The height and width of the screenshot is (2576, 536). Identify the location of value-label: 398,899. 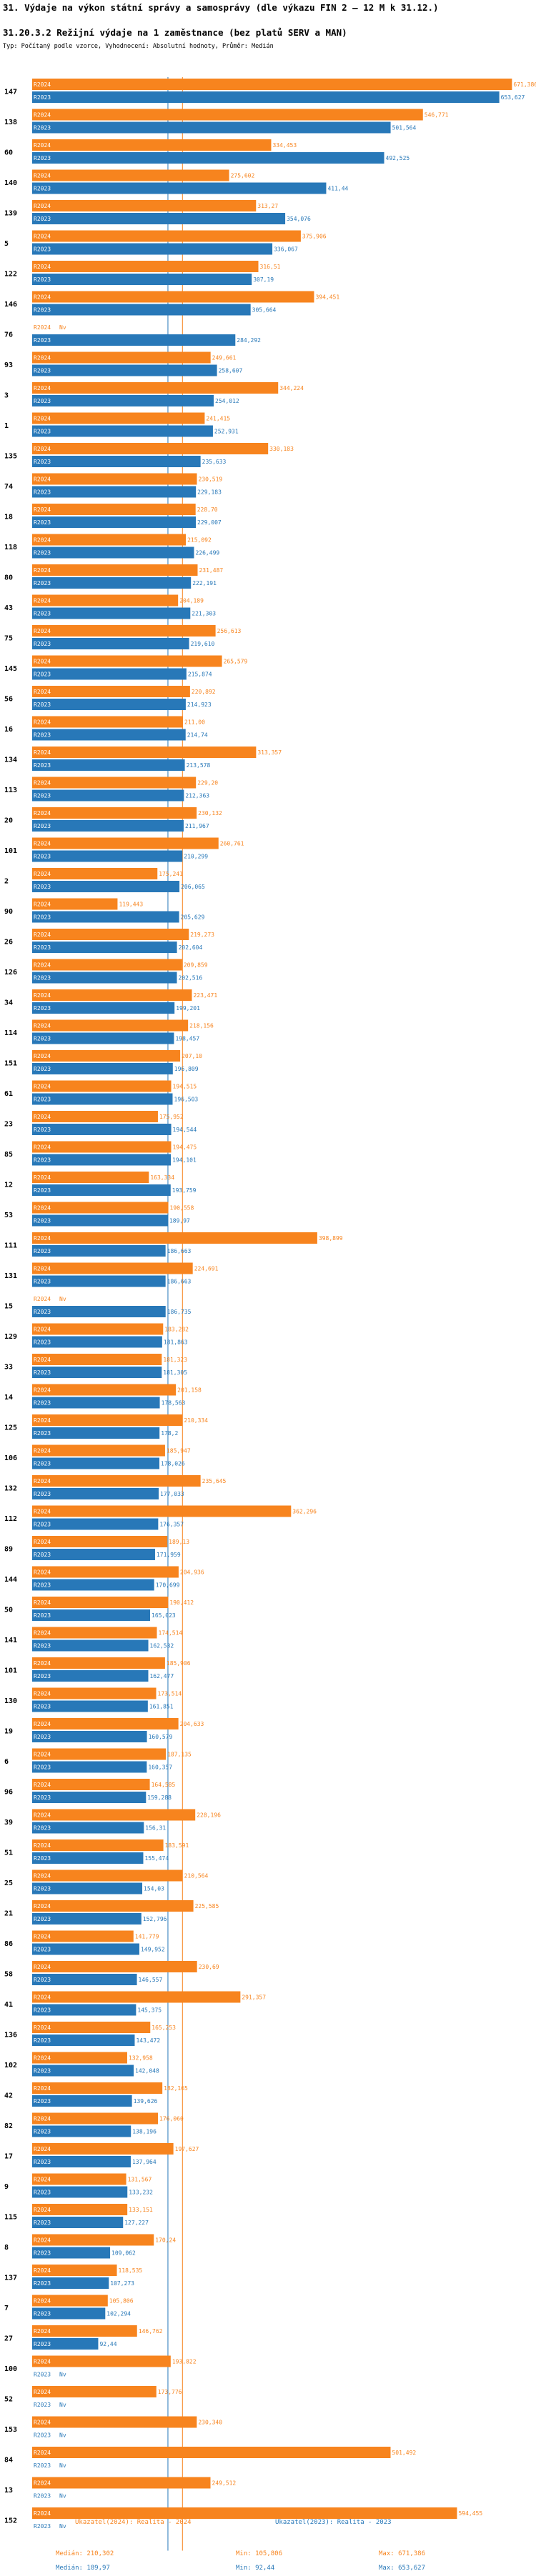
(331, 1239).